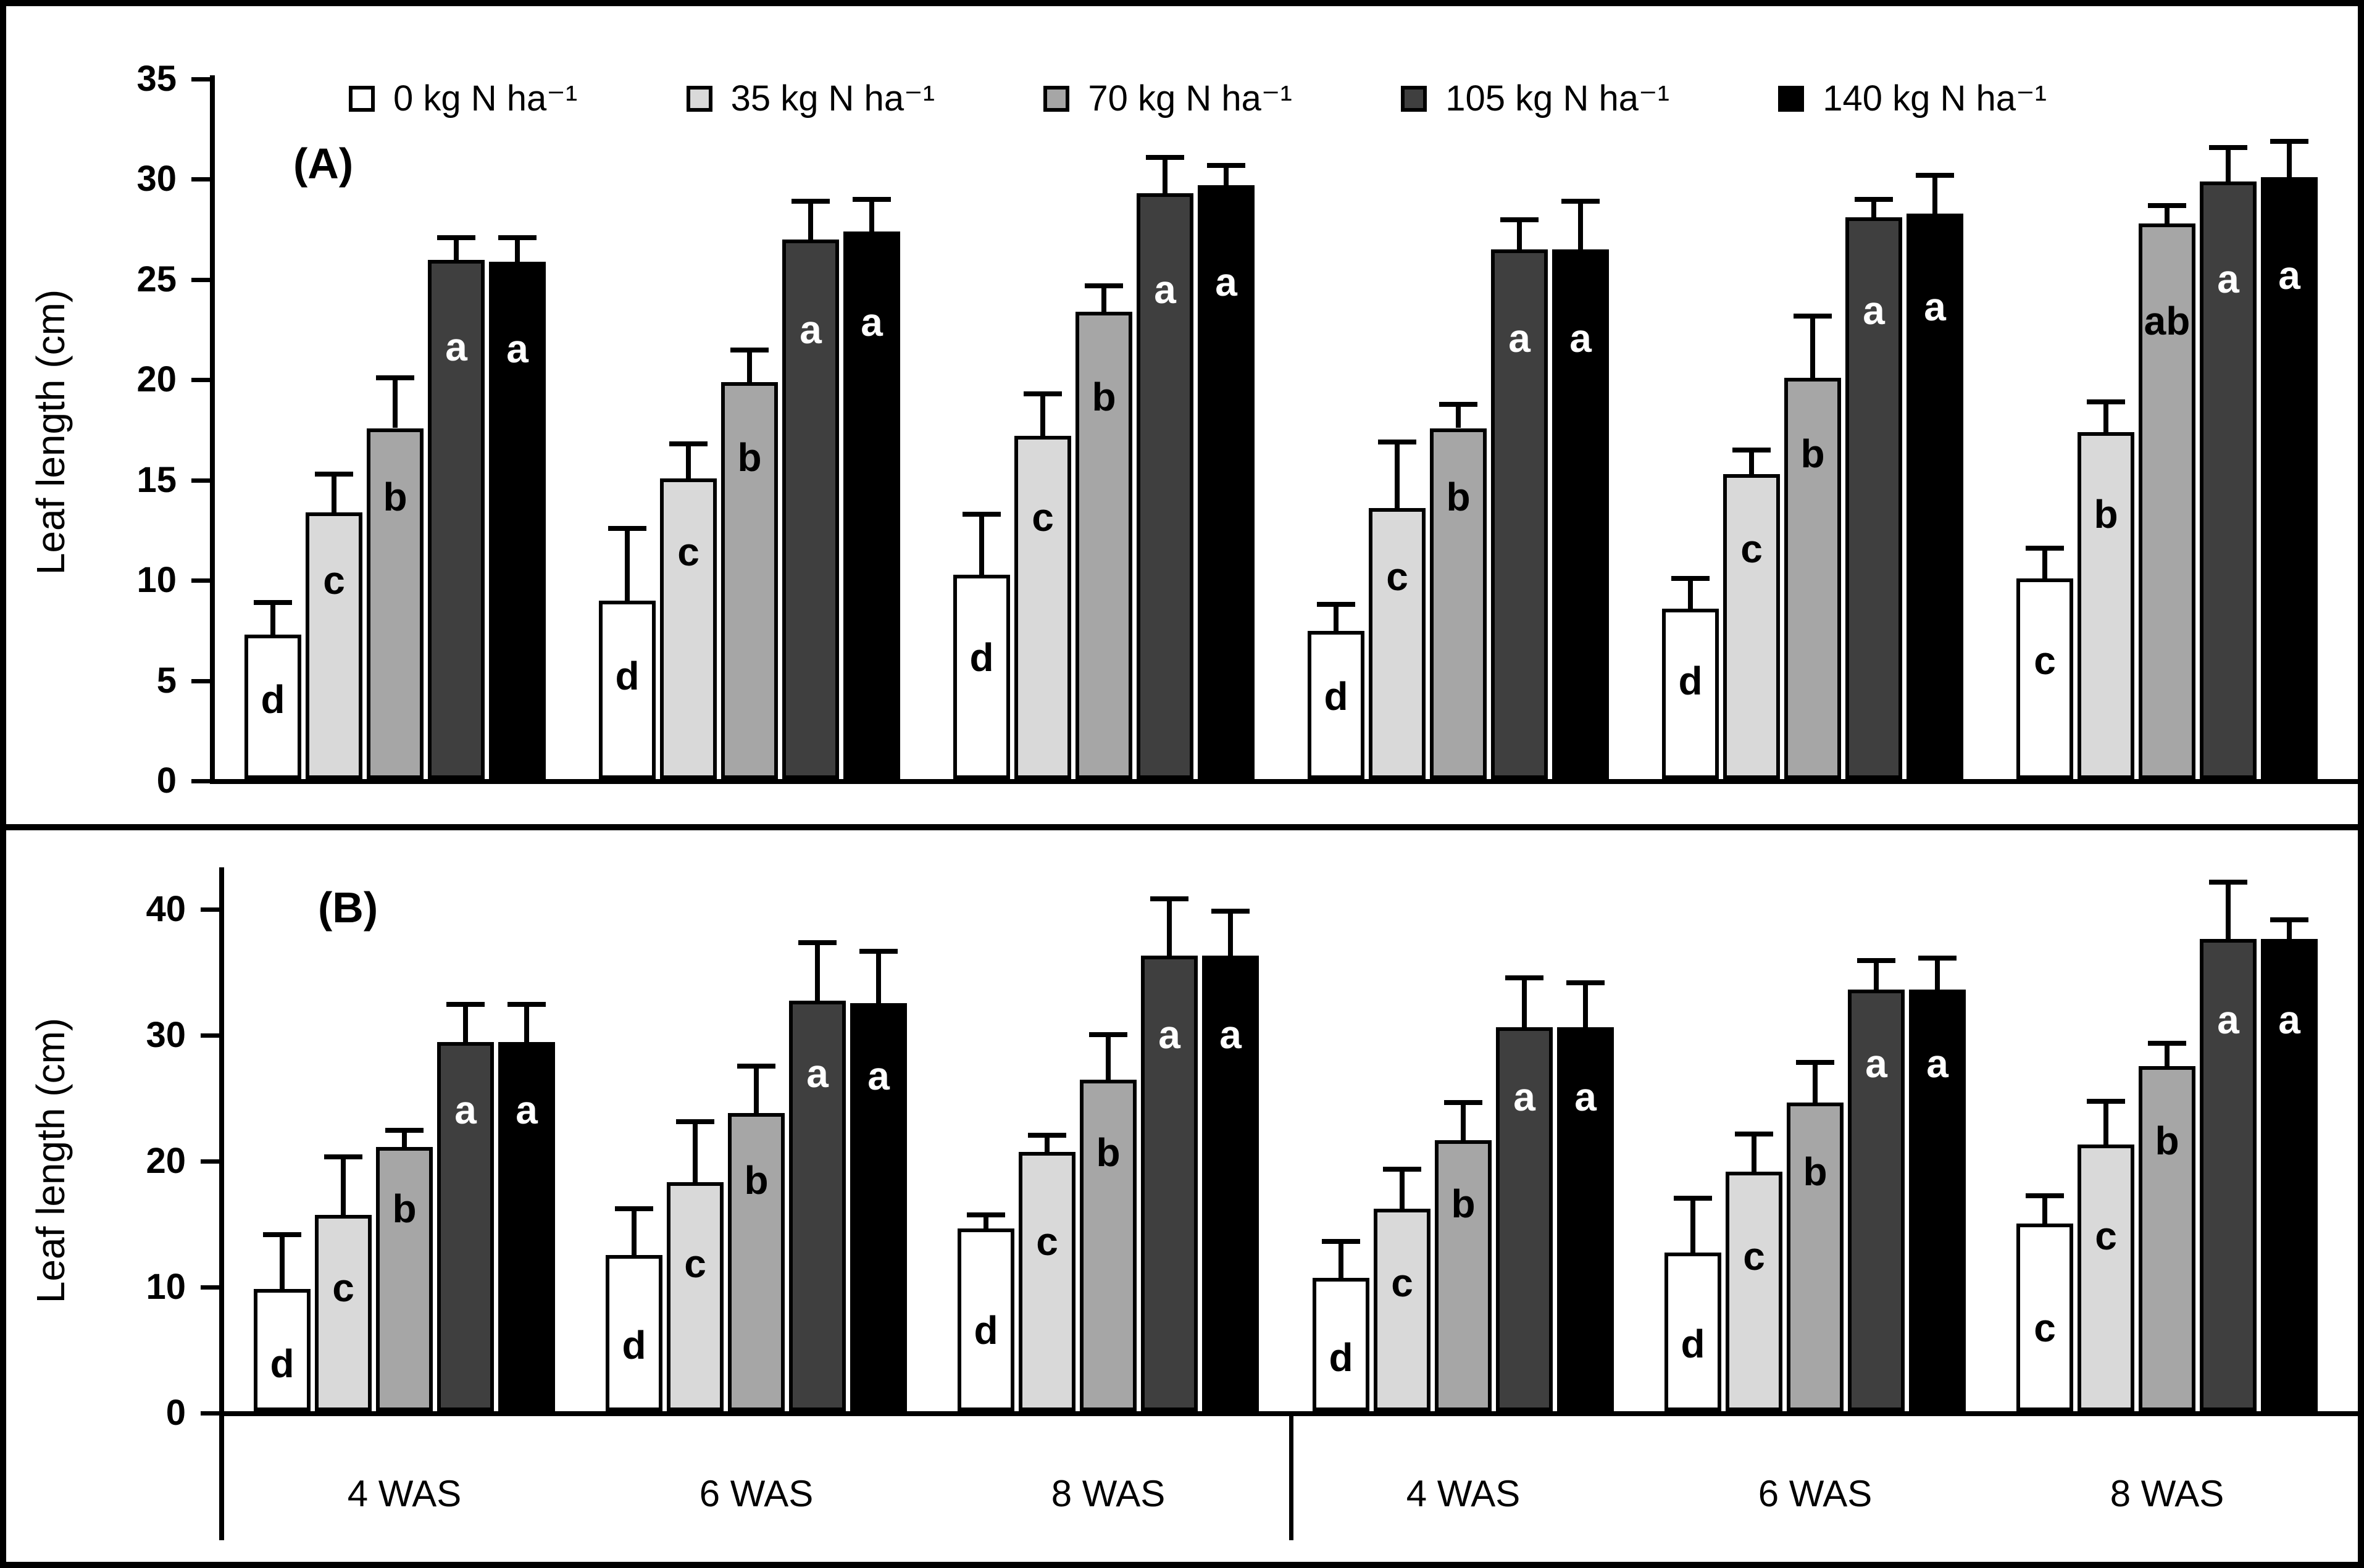  Describe the element at coordinates (1935, 98) in the screenshot. I see `legend-label: 140 kg N ha⁻¹` at that location.